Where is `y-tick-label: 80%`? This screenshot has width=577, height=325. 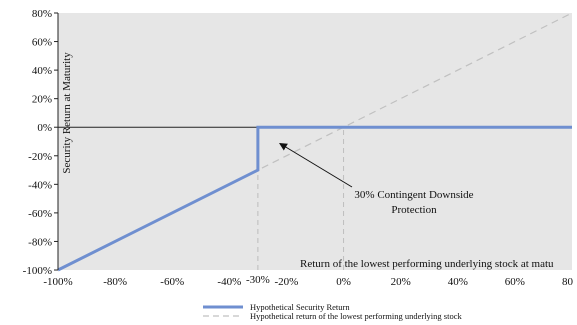 y-tick-label: 80% is located at coordinates (42, 14).